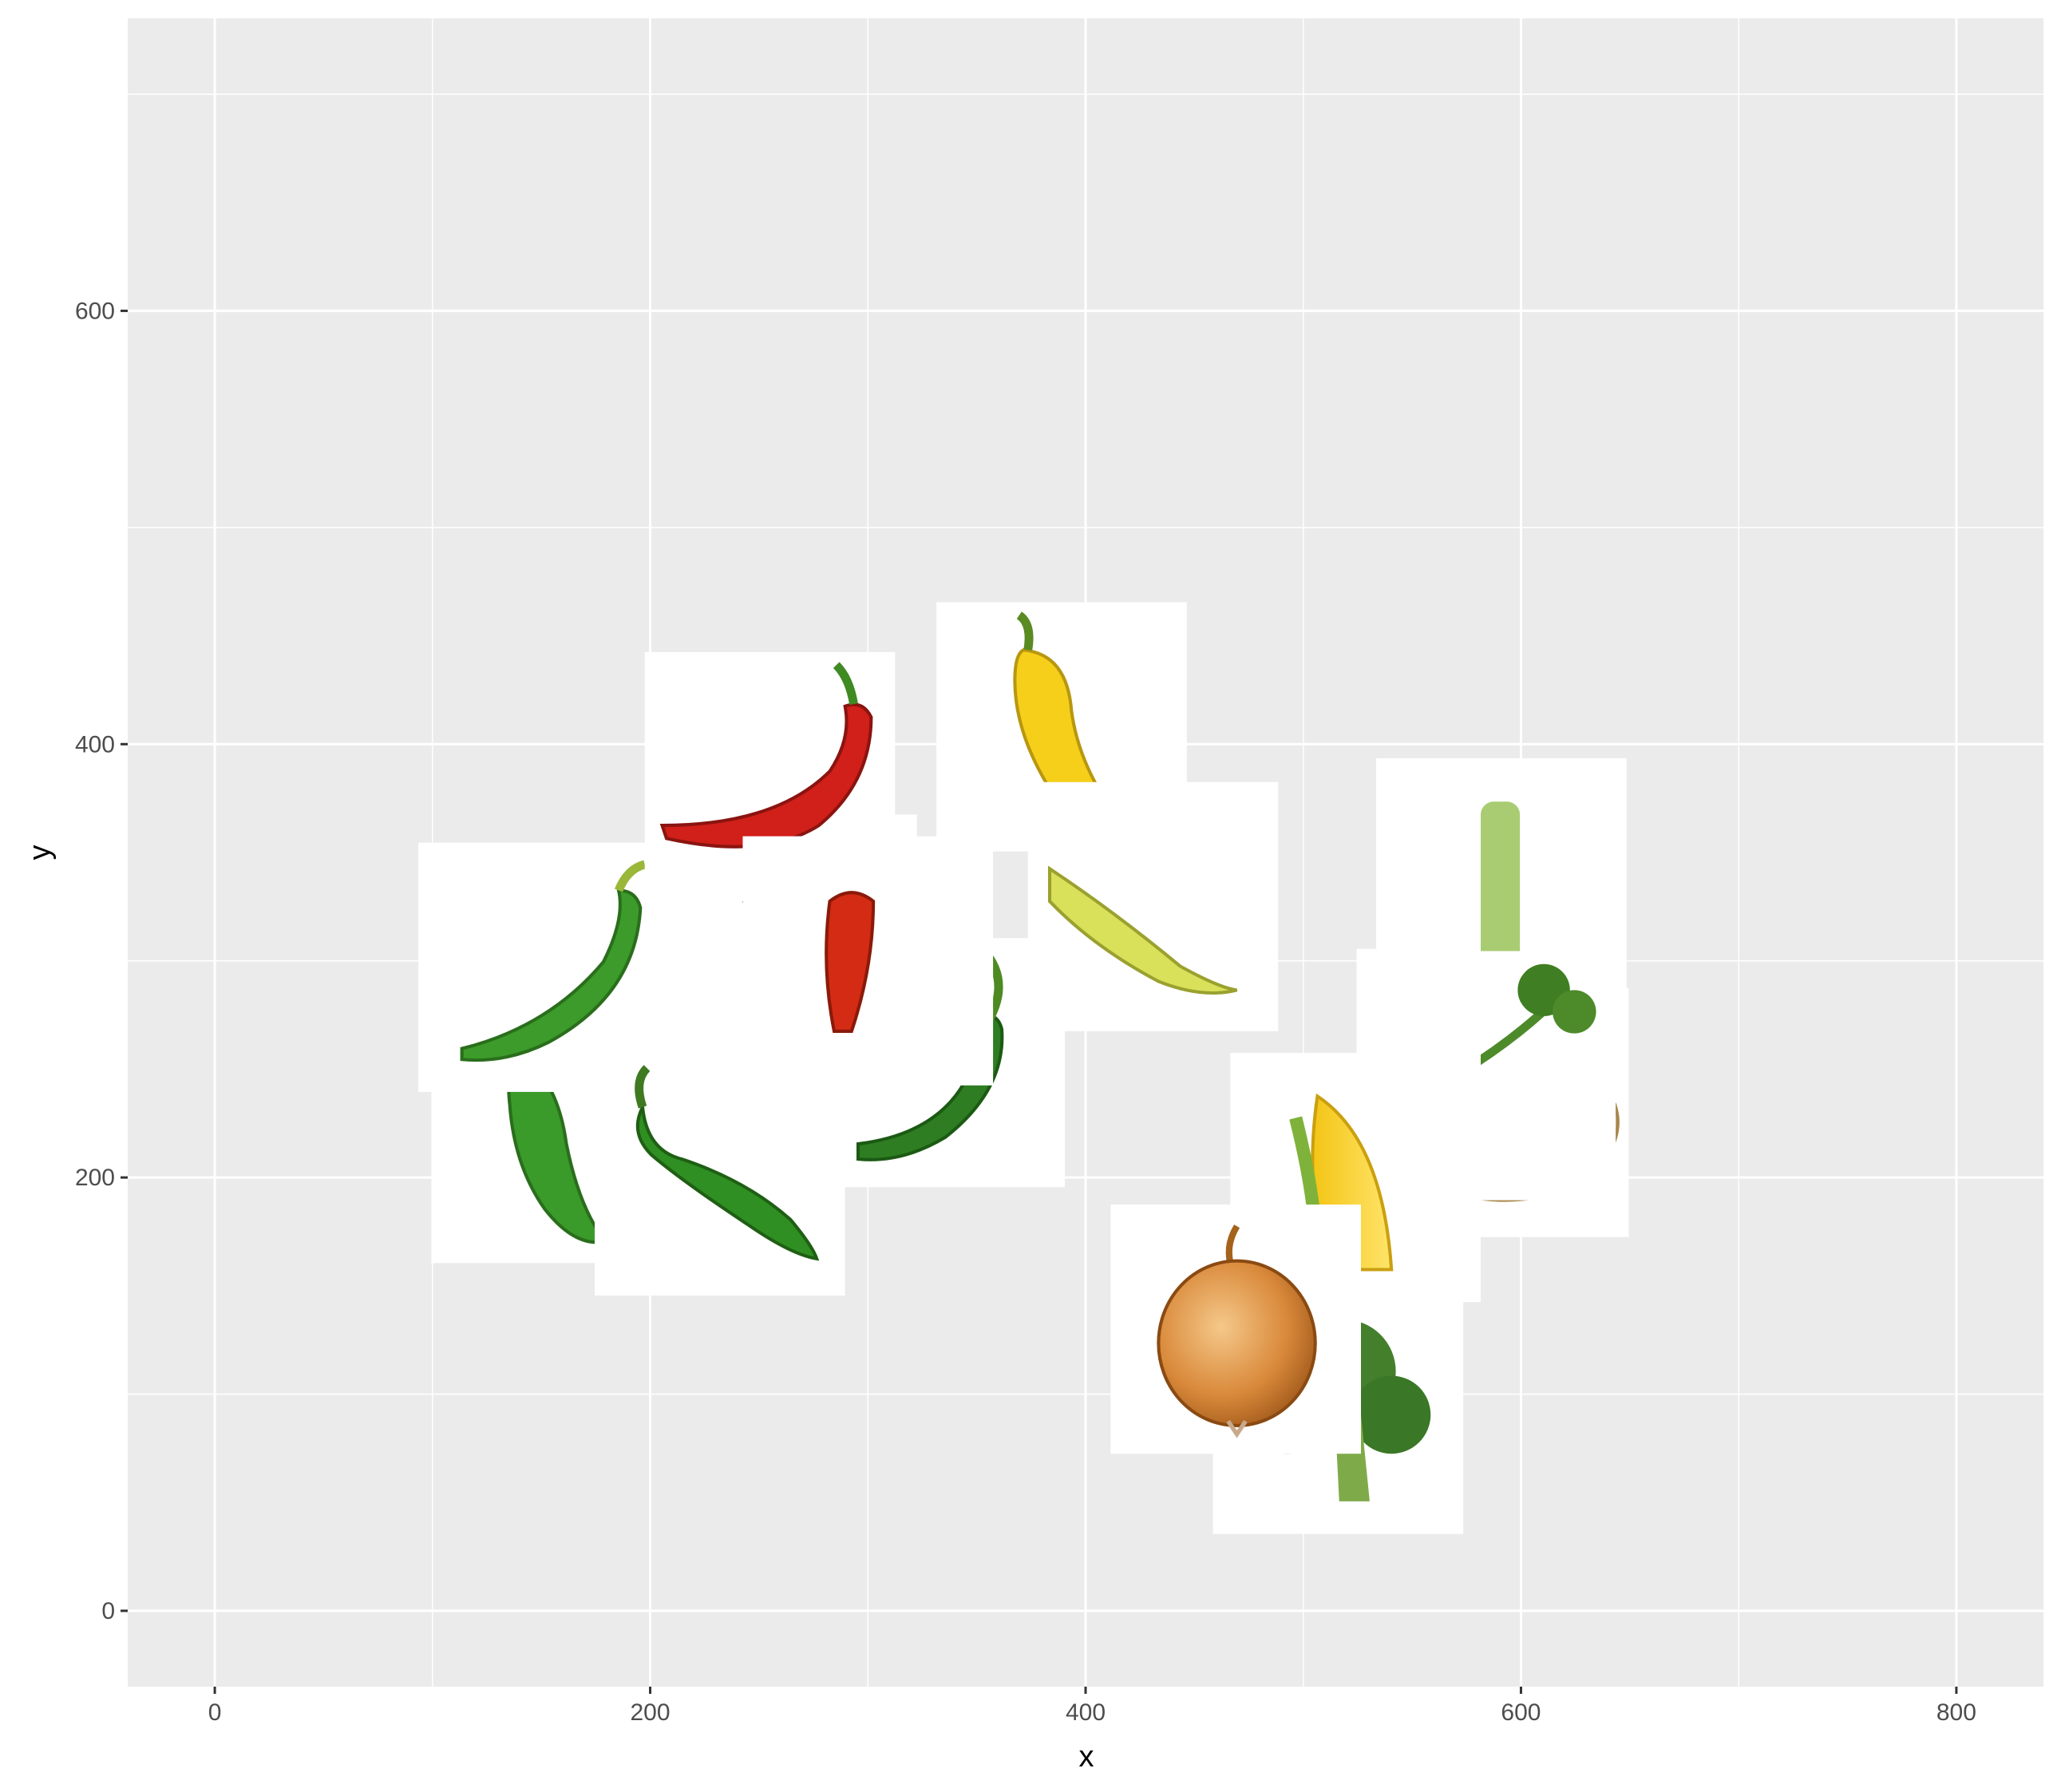  Describe the element at coordinates (1501, 888) in the screenshot. I see `celery-stalk-icon` at that location.